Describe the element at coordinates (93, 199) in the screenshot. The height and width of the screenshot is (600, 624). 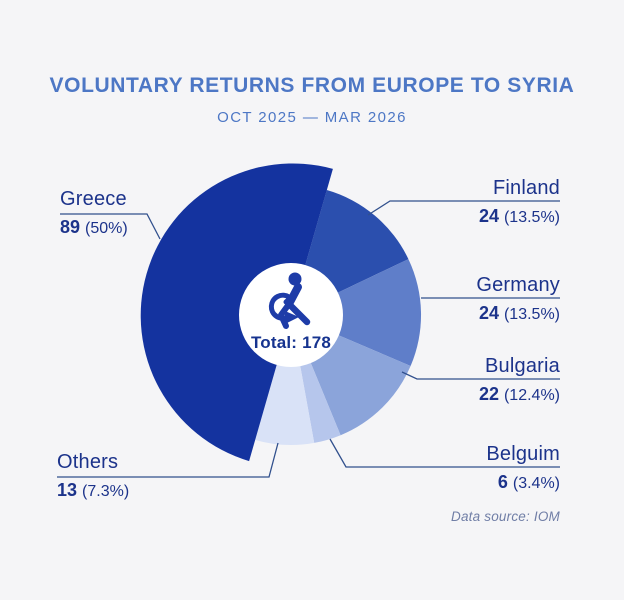
I see `slice-name: Greece` at that location.